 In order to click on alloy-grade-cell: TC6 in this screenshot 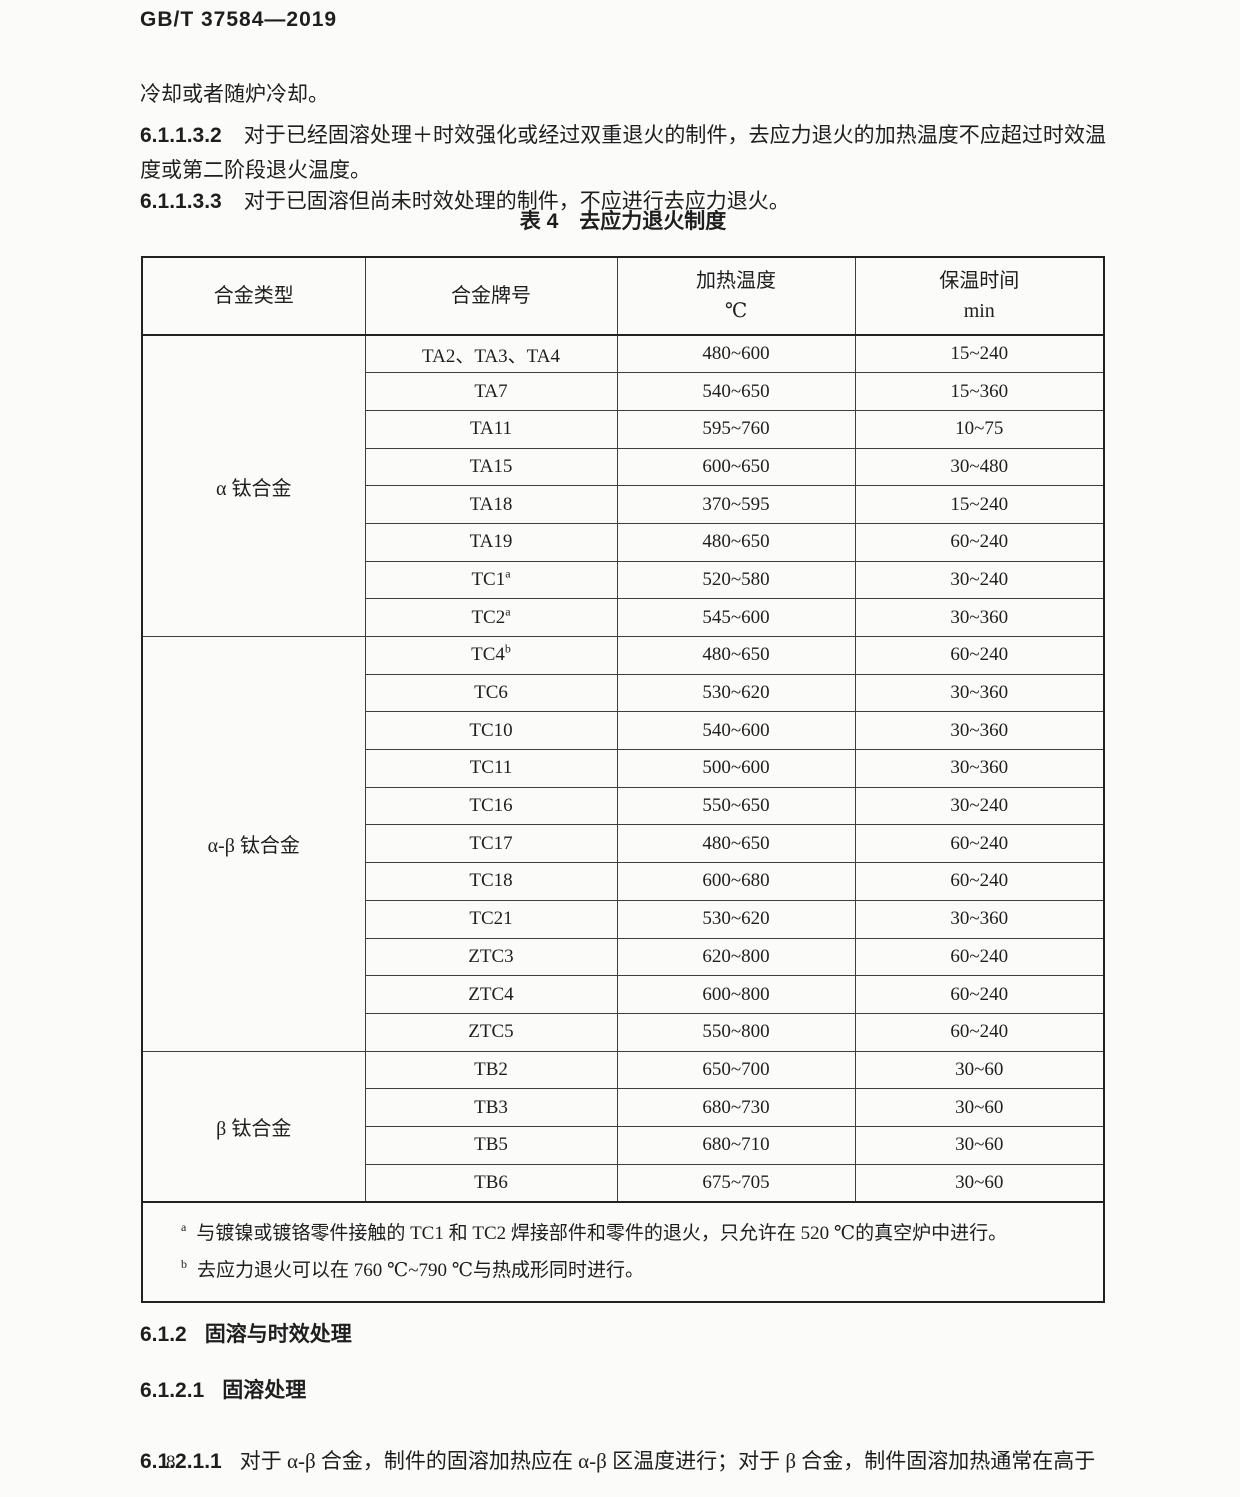, I will do `click(491, 693)`.